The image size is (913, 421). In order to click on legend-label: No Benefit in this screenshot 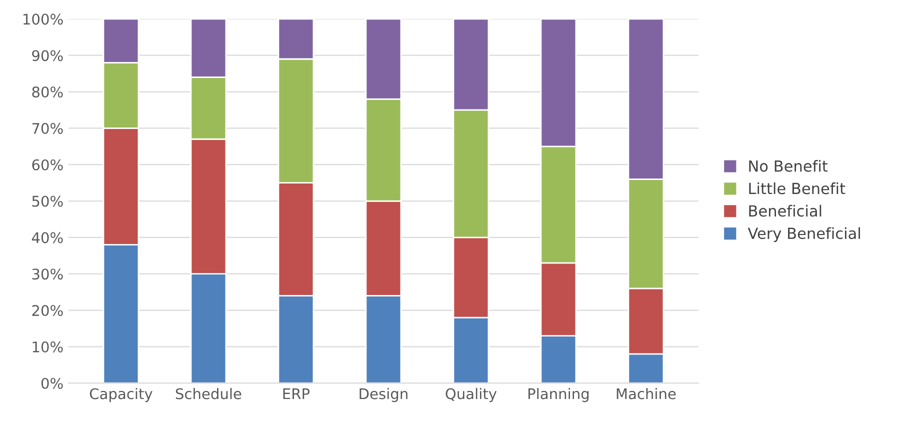, I will do `click(788, 166)`.